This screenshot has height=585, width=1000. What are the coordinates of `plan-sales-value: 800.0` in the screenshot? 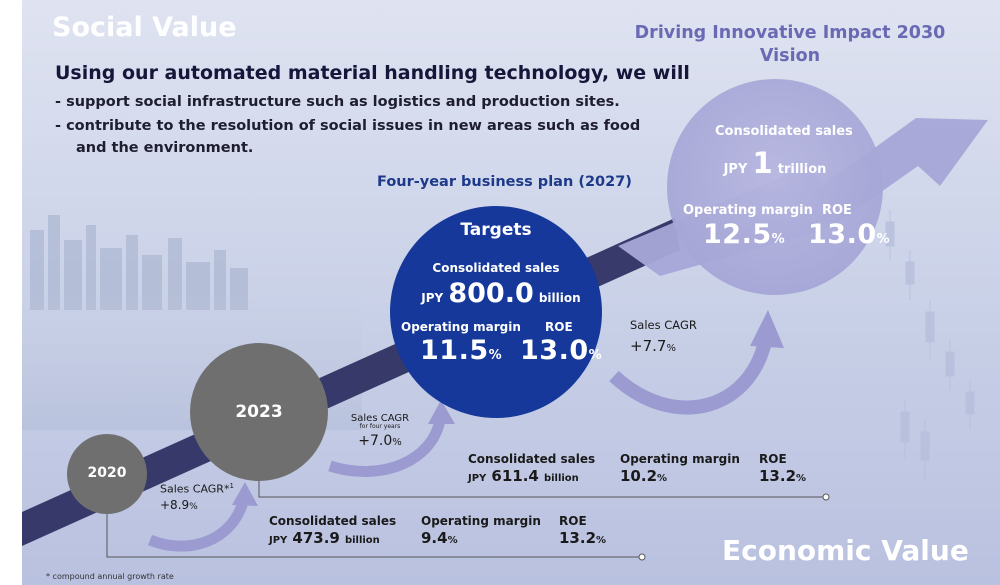 It's located at (491, 293).